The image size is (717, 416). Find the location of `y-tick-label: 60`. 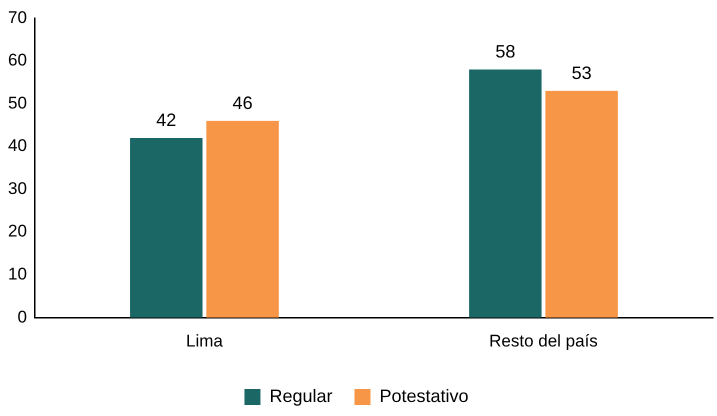

y-tick-label: 60 is located at coordinates (17, 60).